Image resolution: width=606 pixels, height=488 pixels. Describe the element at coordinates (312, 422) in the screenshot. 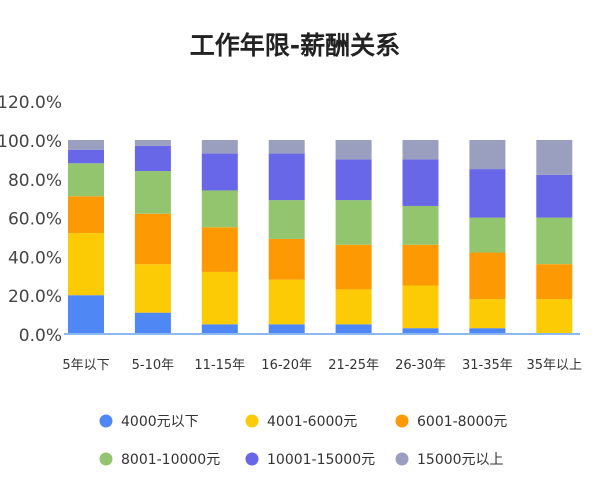

I see `legend-label: 4001-6000元` at that location.